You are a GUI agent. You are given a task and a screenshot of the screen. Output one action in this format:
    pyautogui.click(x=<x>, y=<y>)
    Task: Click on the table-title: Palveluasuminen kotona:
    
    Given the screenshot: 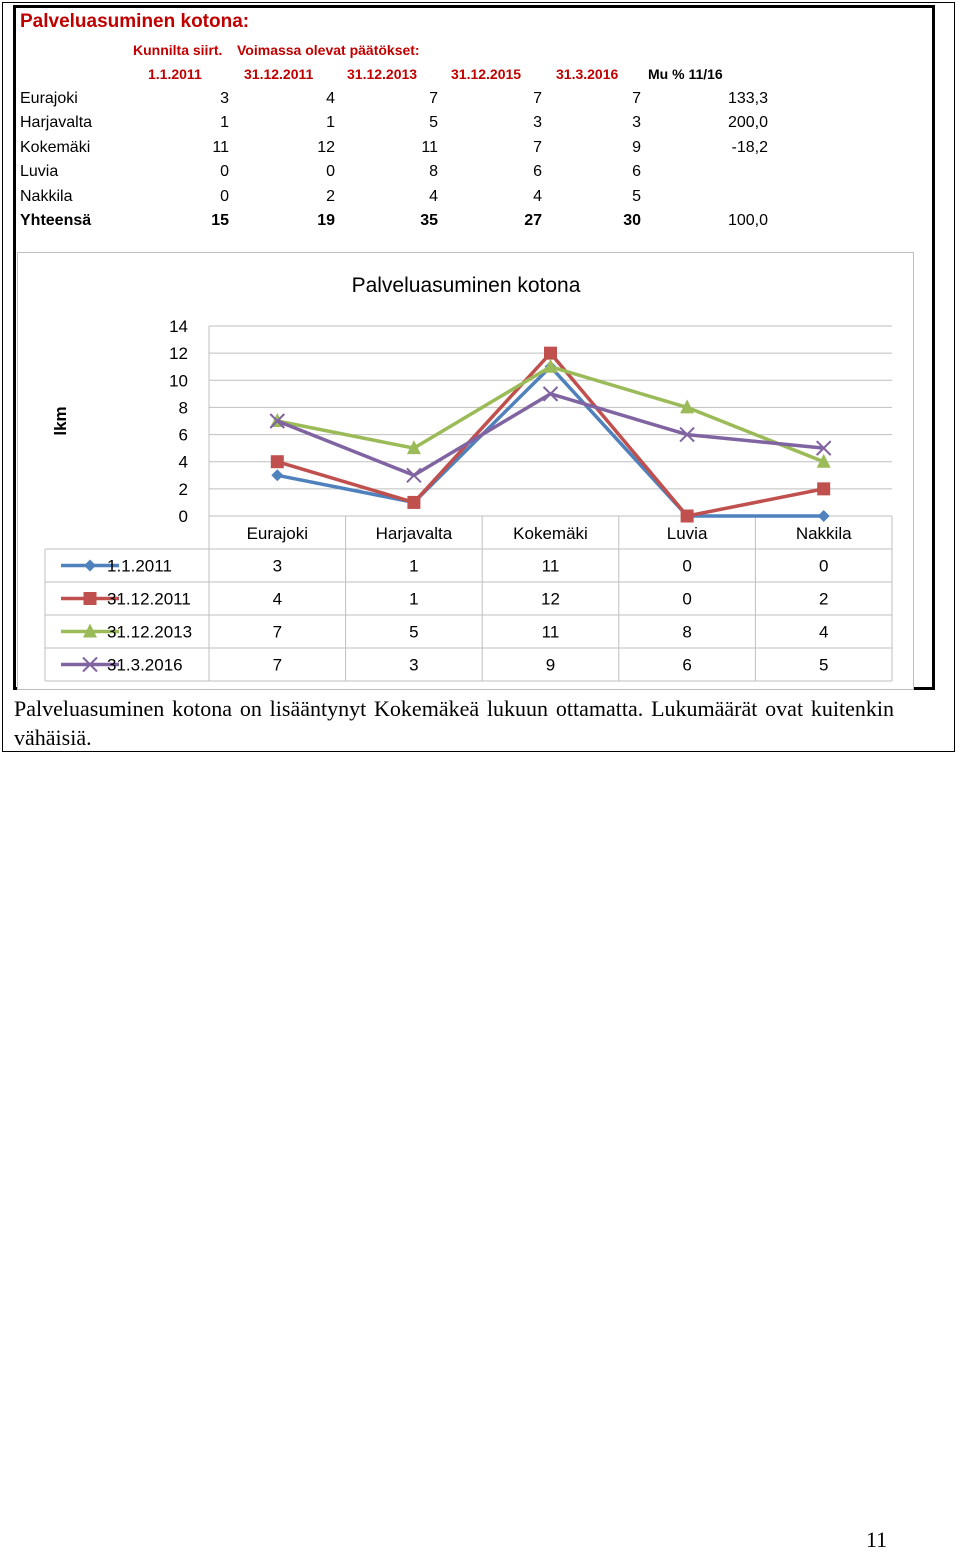 What is the action you would take?
    pyautogui.click(x=135, y=21)
    